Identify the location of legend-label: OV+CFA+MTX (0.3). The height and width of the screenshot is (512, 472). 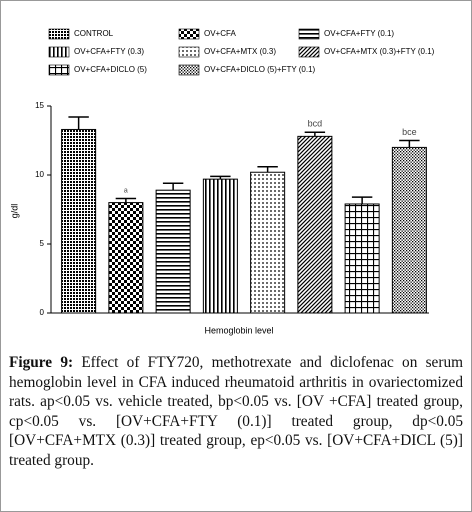
(240, 51).